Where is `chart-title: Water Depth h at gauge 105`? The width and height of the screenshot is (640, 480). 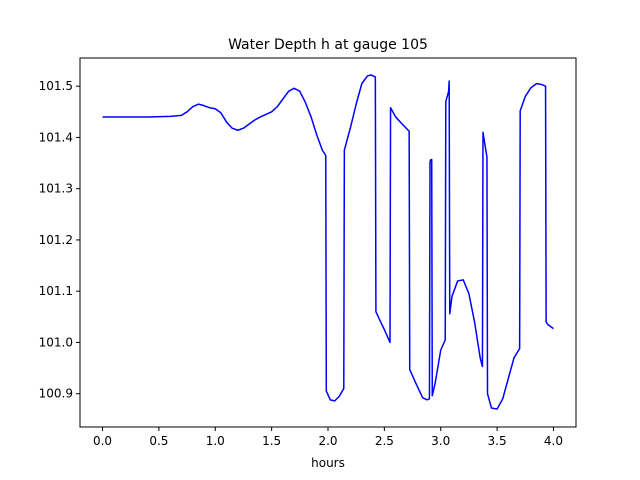 chart-title: Water Depth h at gauge 105 is located at coordinates (328, 45).